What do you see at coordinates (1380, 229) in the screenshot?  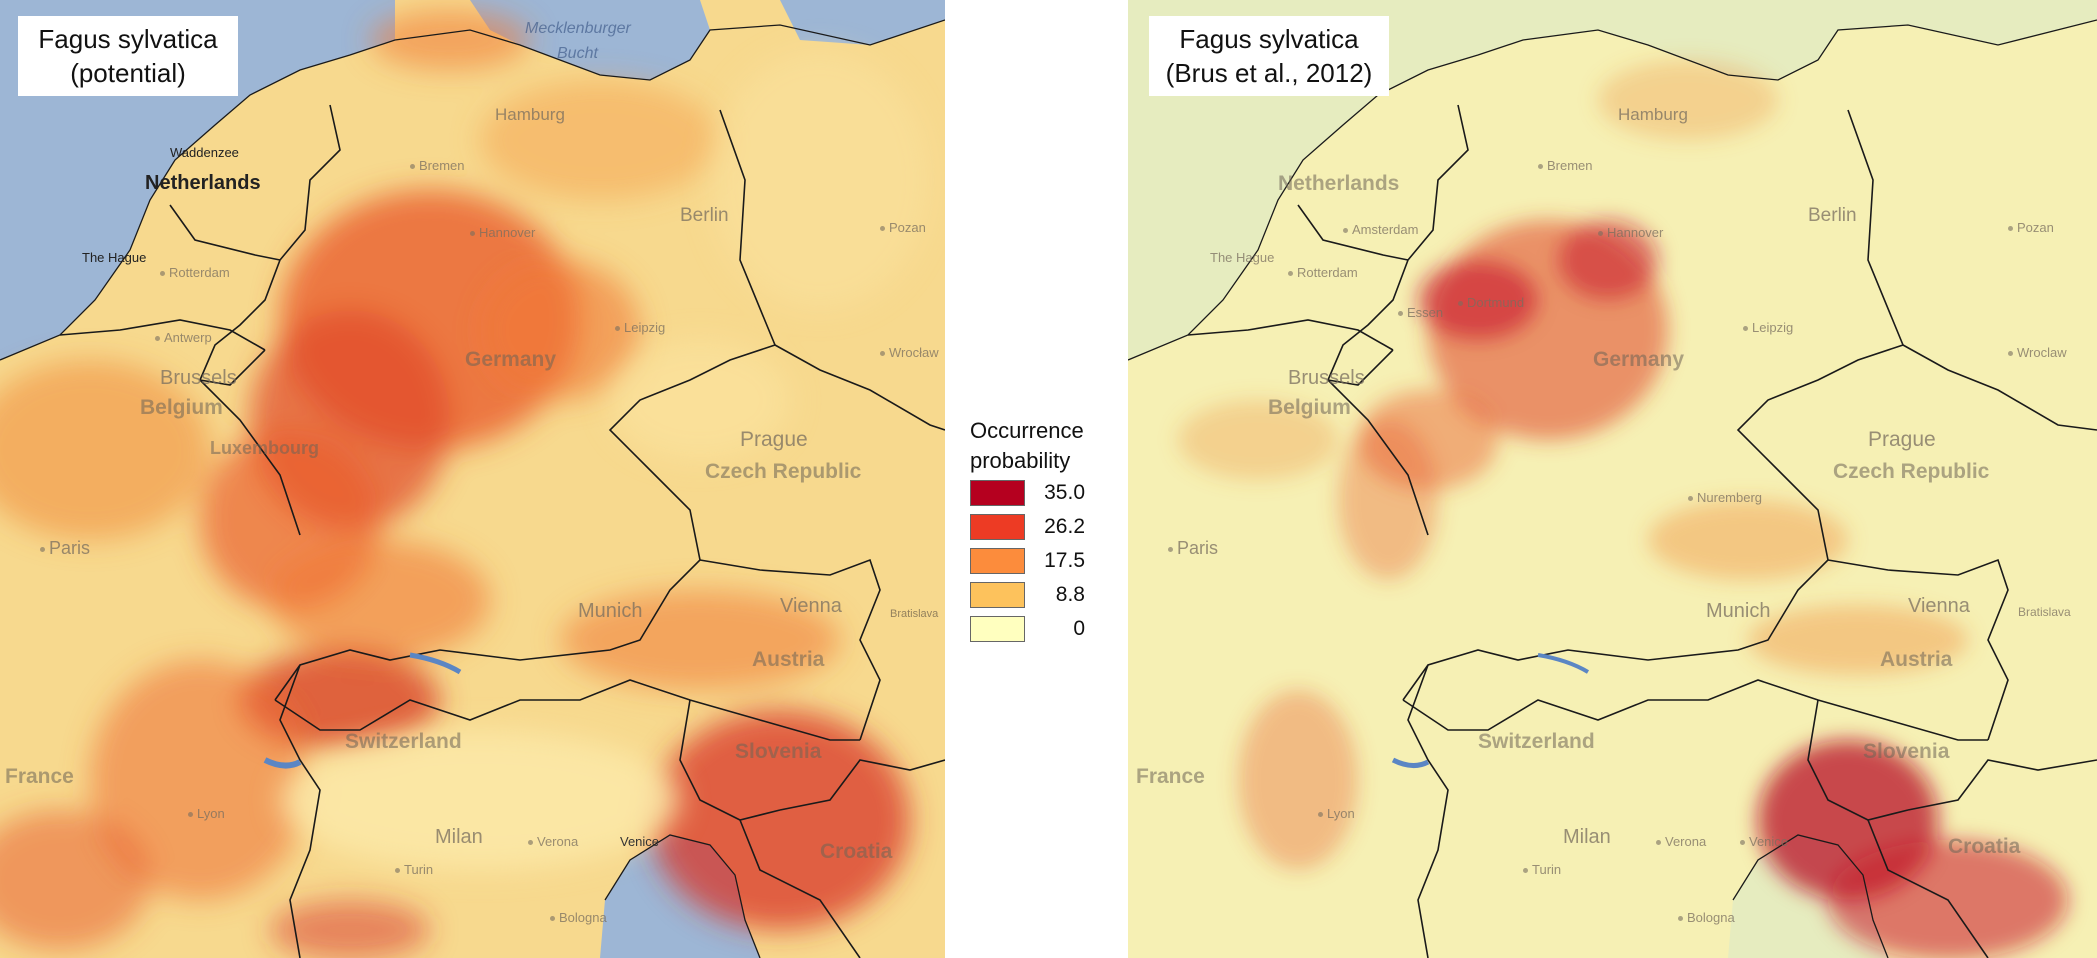 I see `label-amsterdam: Amsterdam` at bounding box center [1380, 229].